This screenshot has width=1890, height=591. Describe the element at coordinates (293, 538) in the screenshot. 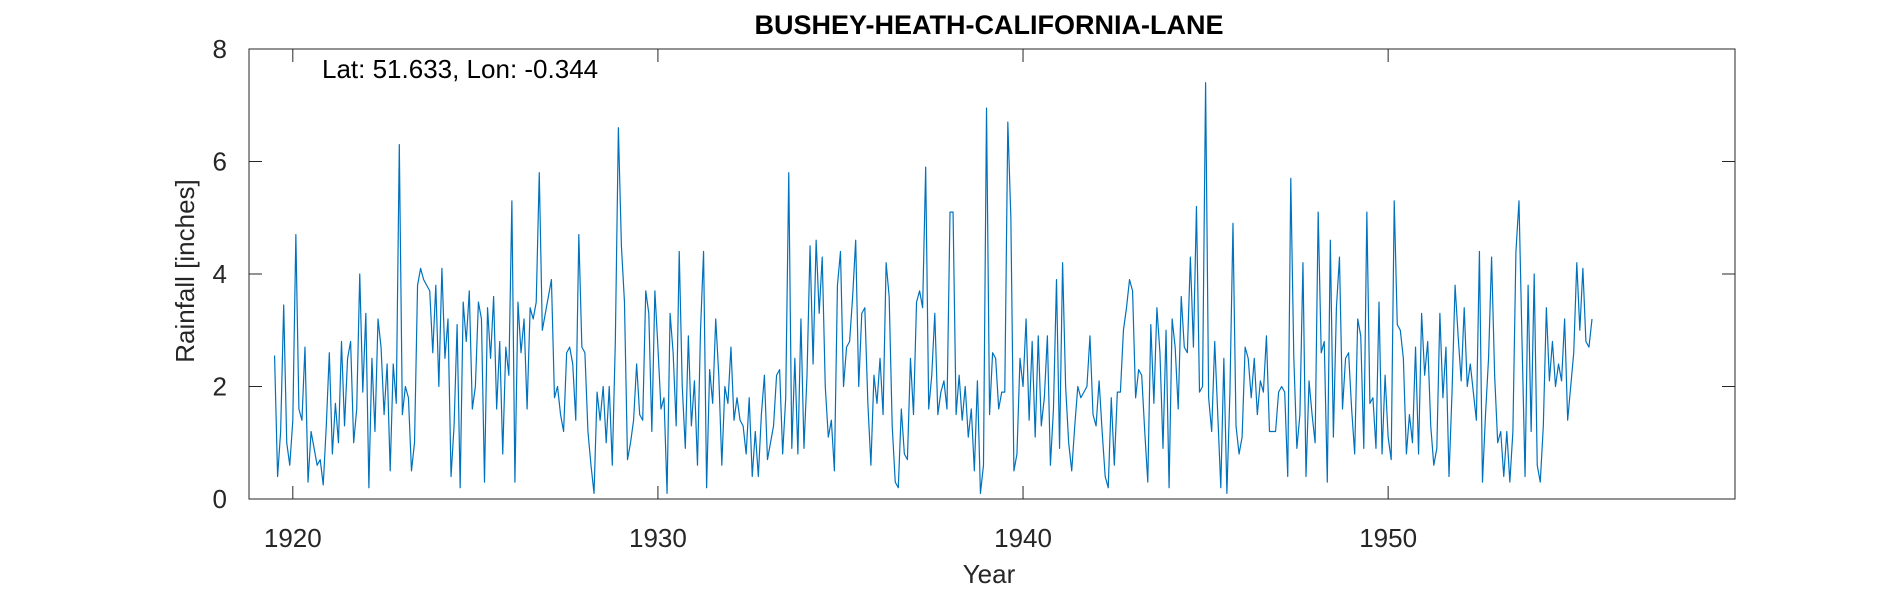

I see `x-tick-label: 1920` at that location.